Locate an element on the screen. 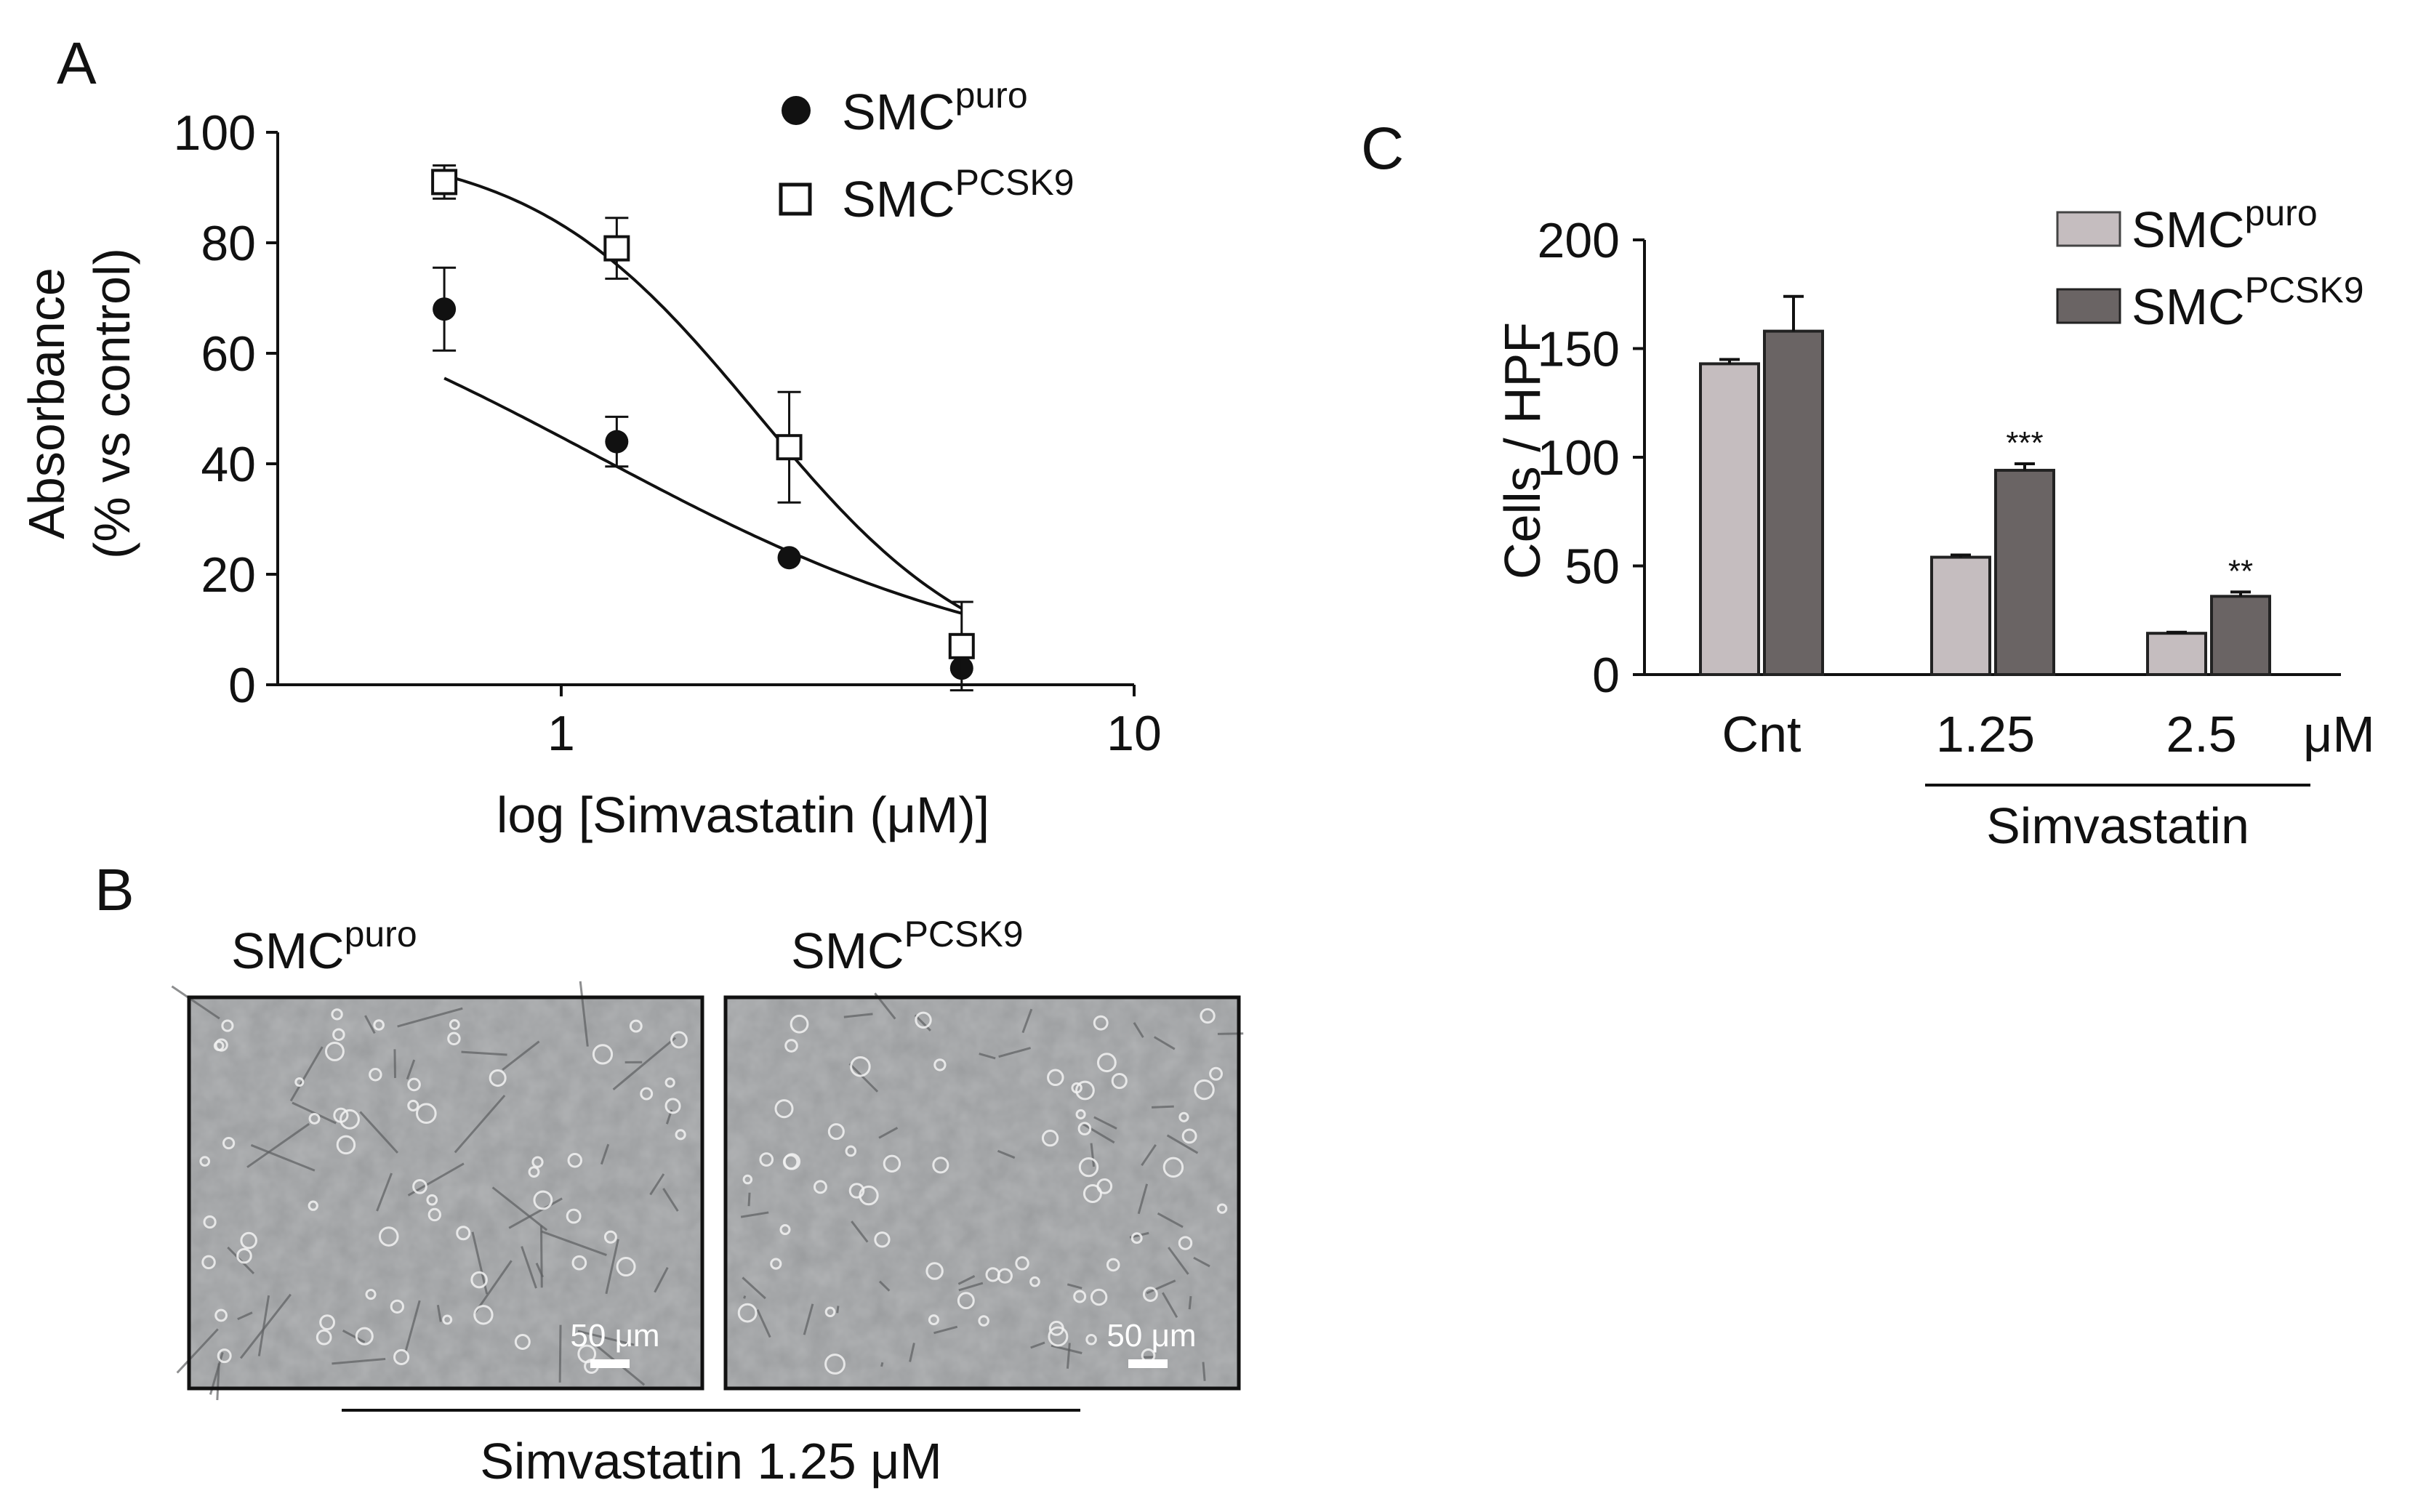 The height and width of the screenshot is (1512, 2434). micrograph-right-base: SMC is located at coordinates (847, 950).